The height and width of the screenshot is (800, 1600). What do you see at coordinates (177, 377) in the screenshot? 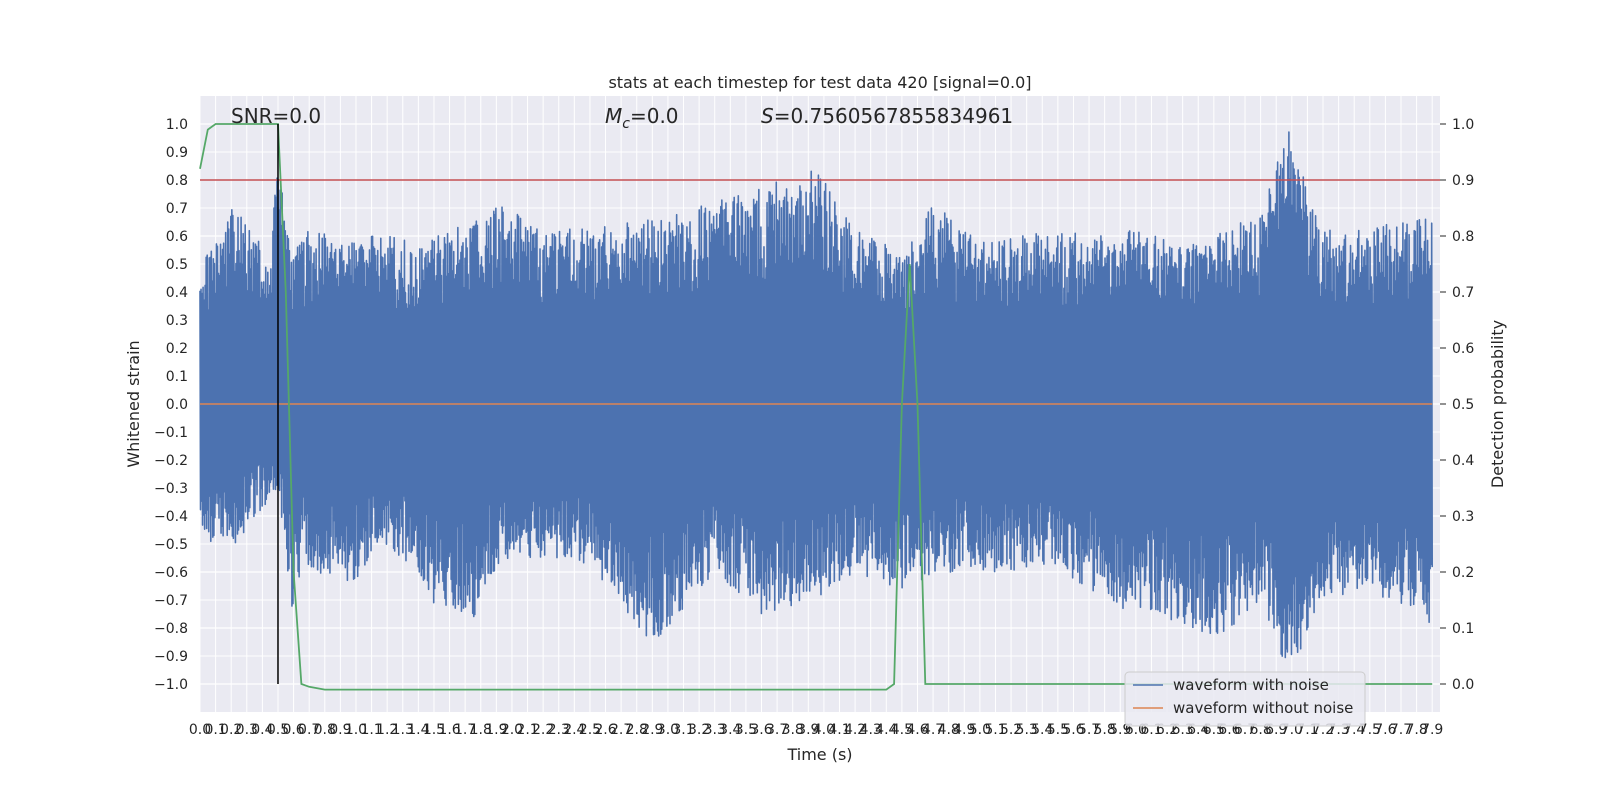
I see `y-tick-label: 0.1` at bounding box center [177, 377].